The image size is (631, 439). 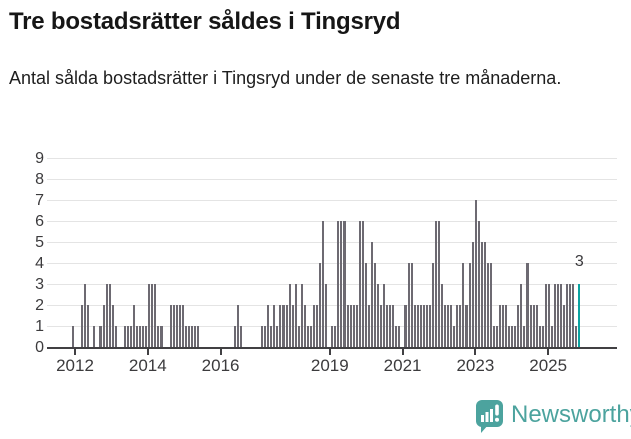 I want to click on y-axis-label: 2, so click(x=39, y=305).